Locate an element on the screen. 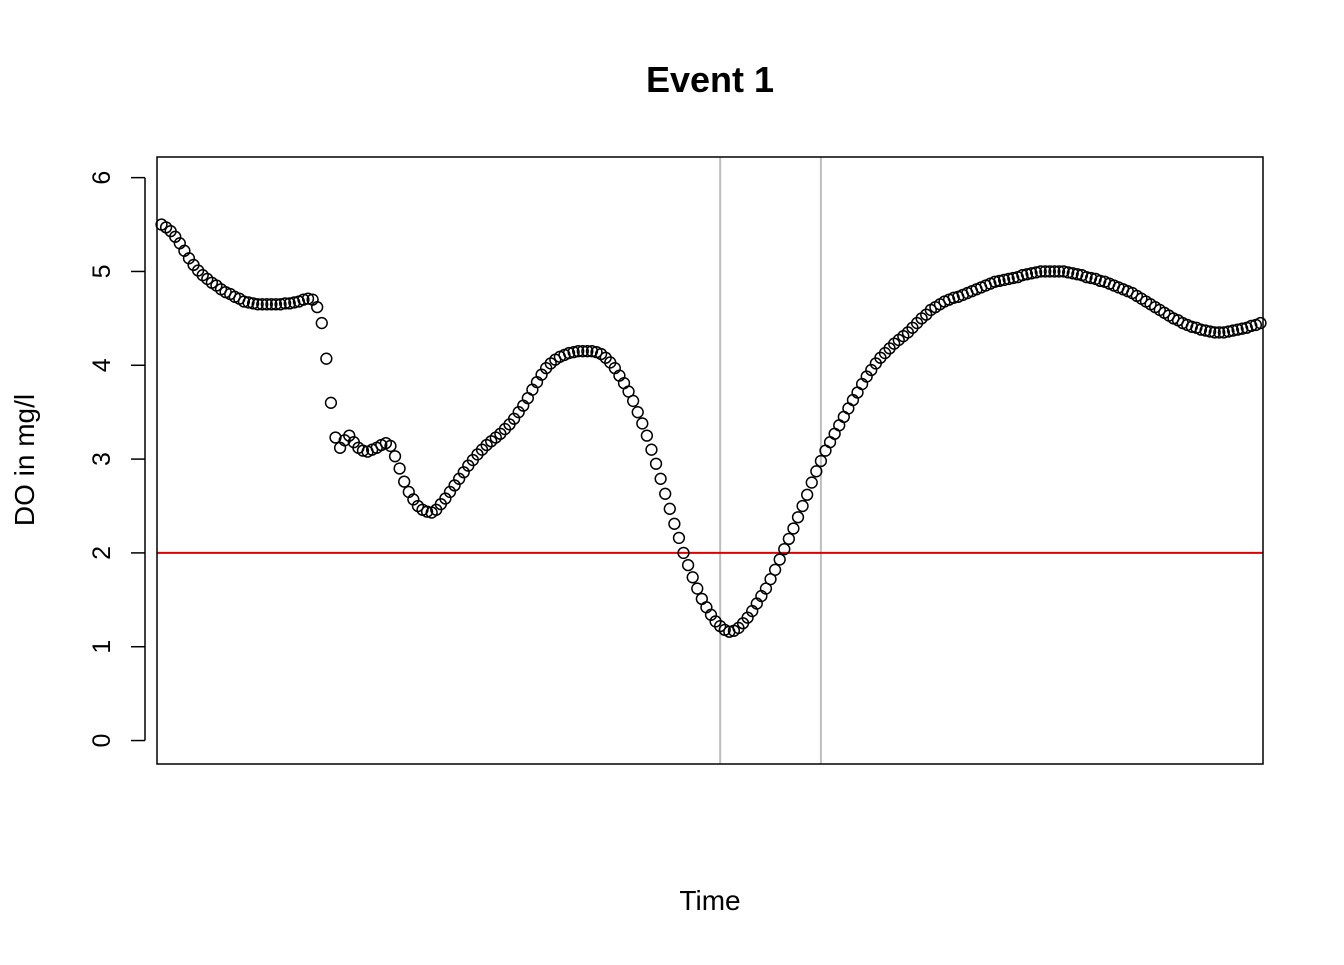 The image size is (1344, 965). event-window-lines is located at coordinates (770, 460).